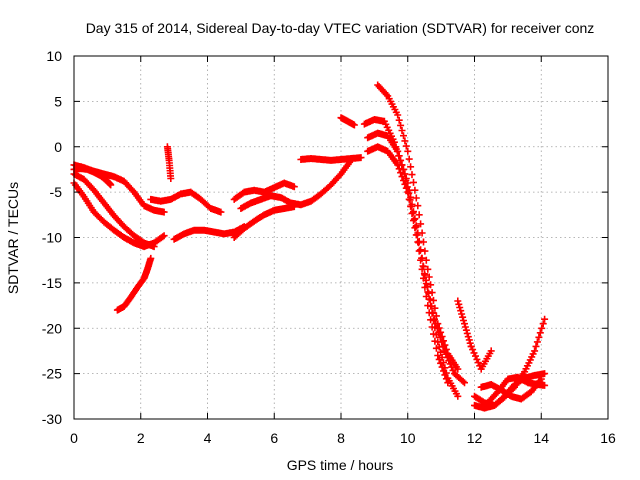  Describe the element at coordinates (475, 438) in the screenshot. I see `x-tick-label: 12` at that location.